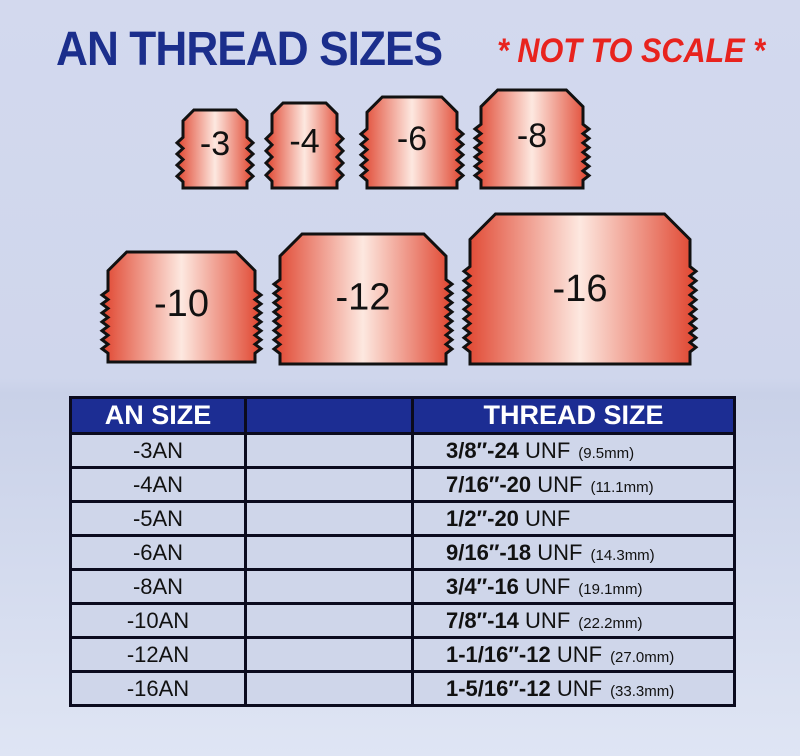 Image resolution: width=800 pixels, height=756 pixels. I want to click on table-row: -10AN 7/8″-14 UNF (22.2mm), so click(402, 620).